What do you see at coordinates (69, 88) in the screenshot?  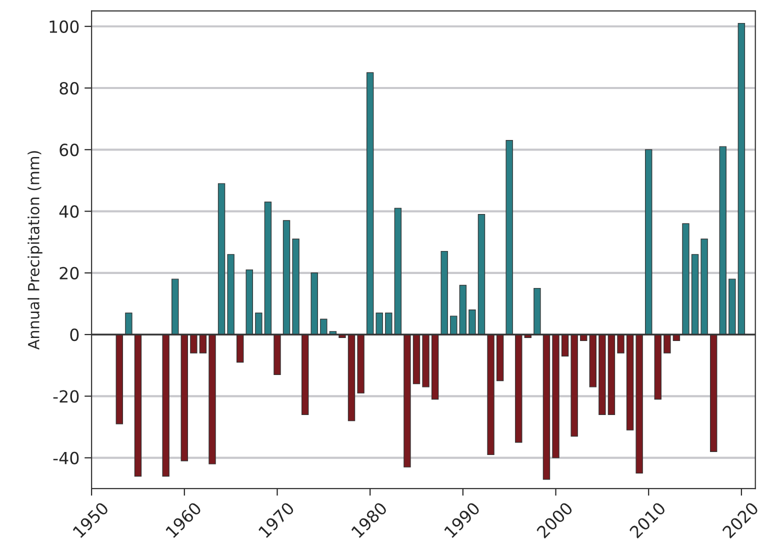 I see `y-tick-label: 80` at bounding box center [69, 88].